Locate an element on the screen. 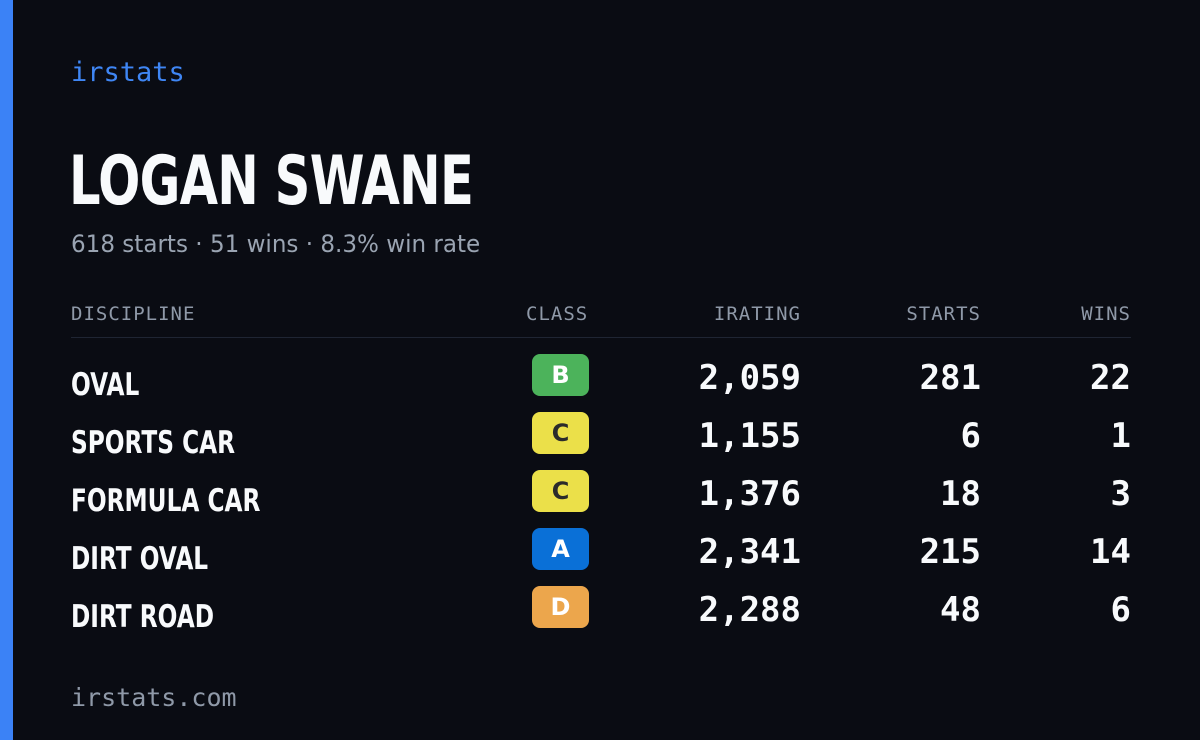 The width and height of the screenshot is (1200, 740). table-header: DISCIPLINE CLASS IRATING STARTS WINS is located at coordinates (601, 314).